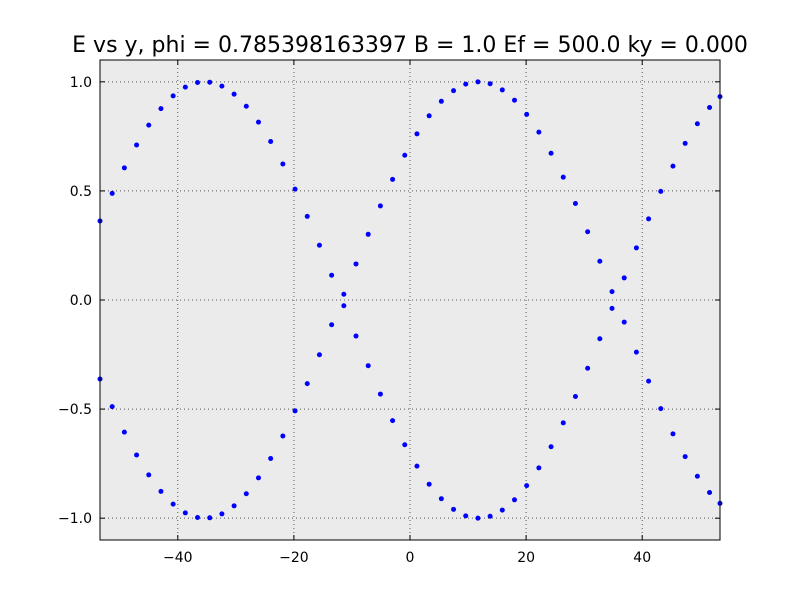 Image resolution: width=800 pixels, height=600 pixels. I want to click on y-tick-labels: −1.0 −0.5 0.0 0.5 1.0, so click(75, 301).